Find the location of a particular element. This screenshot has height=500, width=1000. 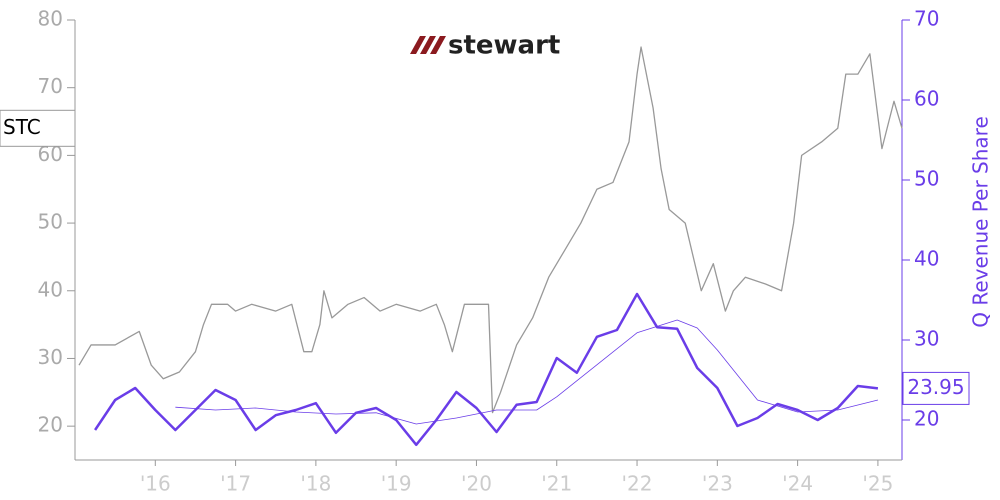

x-tick-label: '21 is located at coordinates (556, 484).